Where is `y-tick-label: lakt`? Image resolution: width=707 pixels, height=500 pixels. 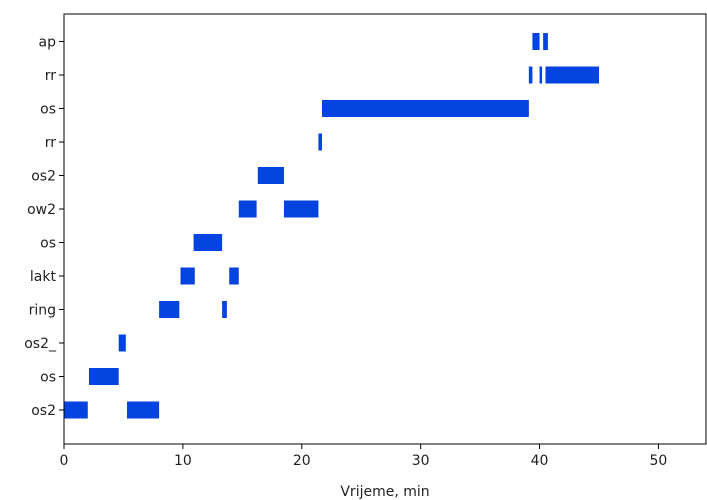 y-tick-label: lakt is located at coordinates (43, 277).